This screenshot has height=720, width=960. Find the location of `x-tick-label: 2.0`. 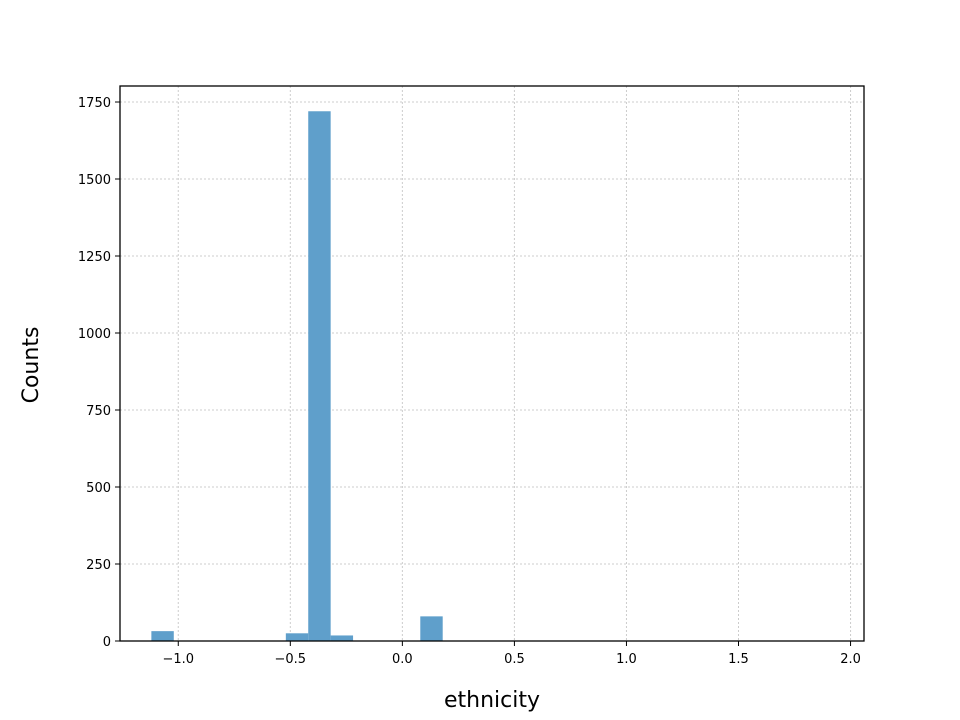

x-tick-label: 2.0 is located at coordinates (850, 659).